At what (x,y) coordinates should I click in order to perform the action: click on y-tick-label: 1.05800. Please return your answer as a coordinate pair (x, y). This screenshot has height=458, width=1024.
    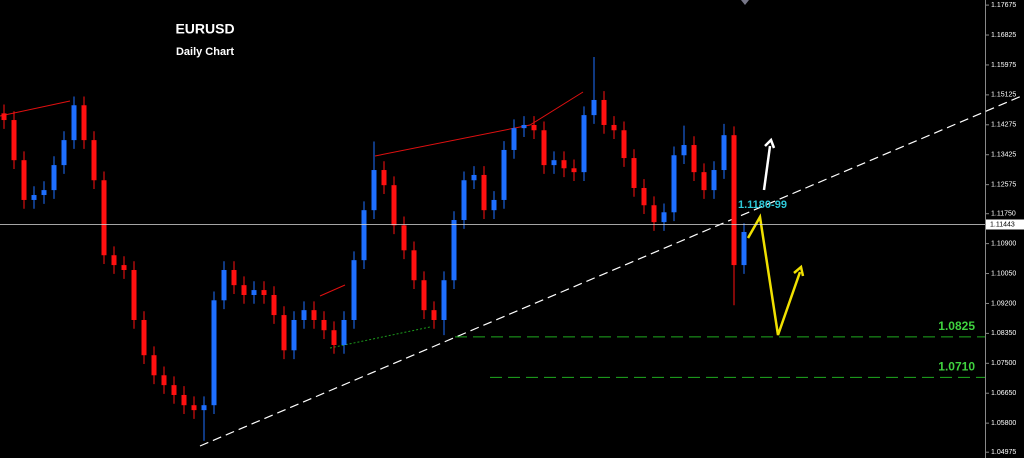
    Looking at the image, I should click on (1003, 423).